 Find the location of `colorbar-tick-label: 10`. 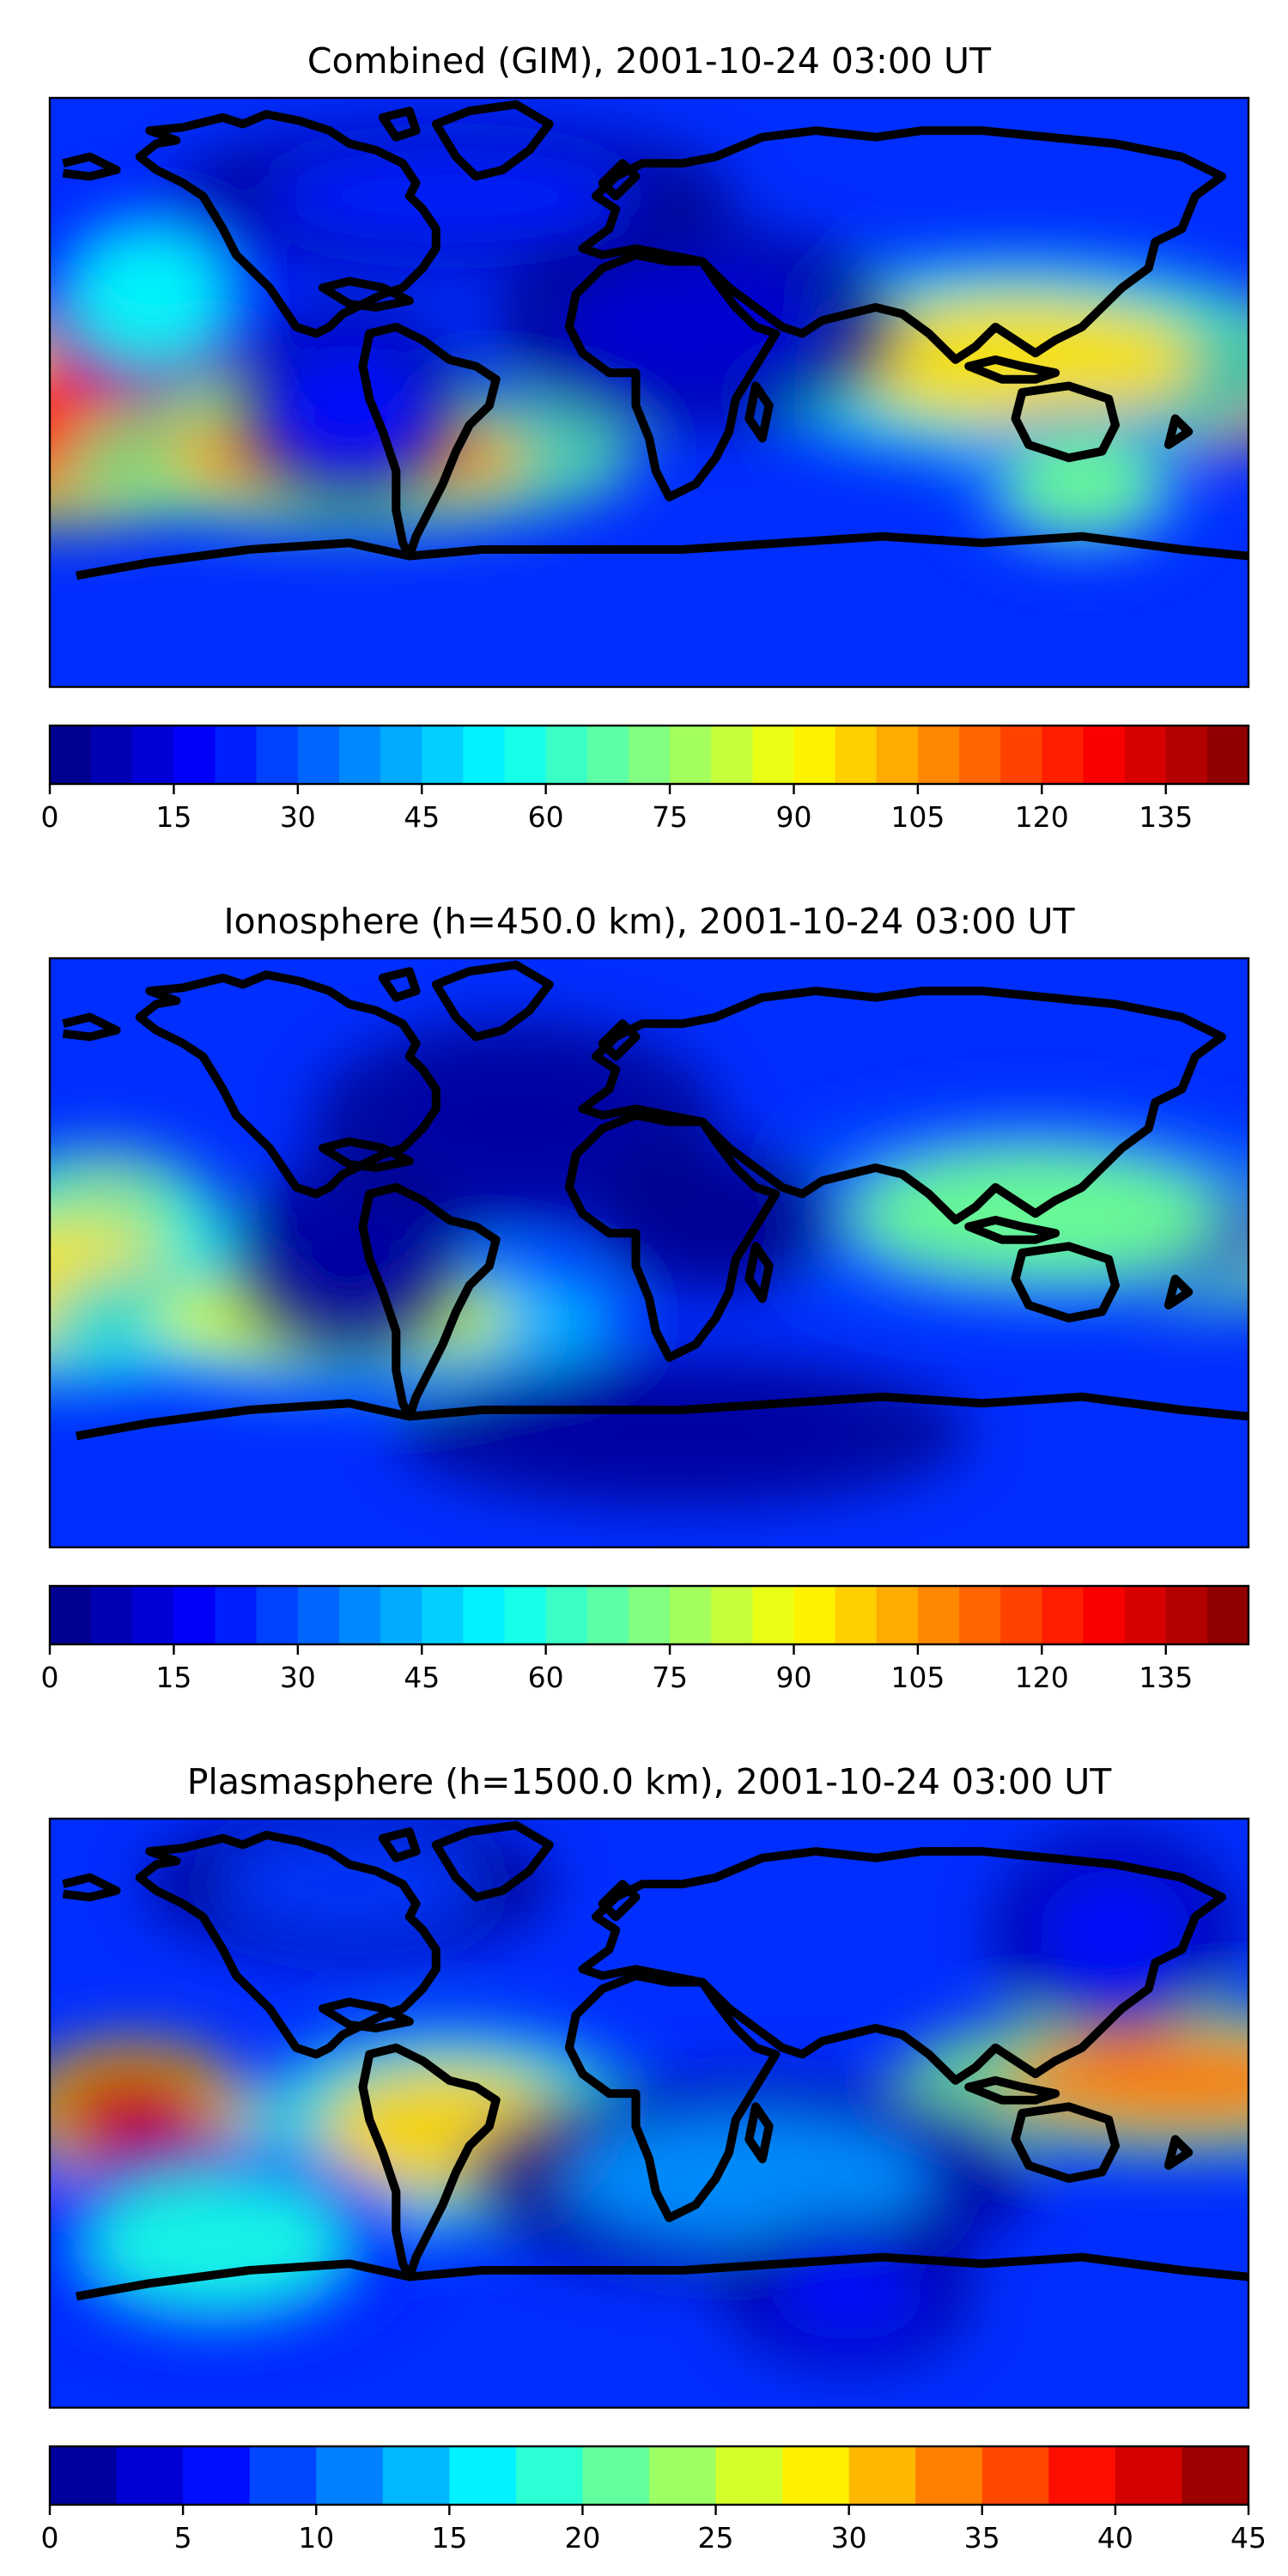

colorbar-tick-label: 10 is located at coordinates (316, 2538).